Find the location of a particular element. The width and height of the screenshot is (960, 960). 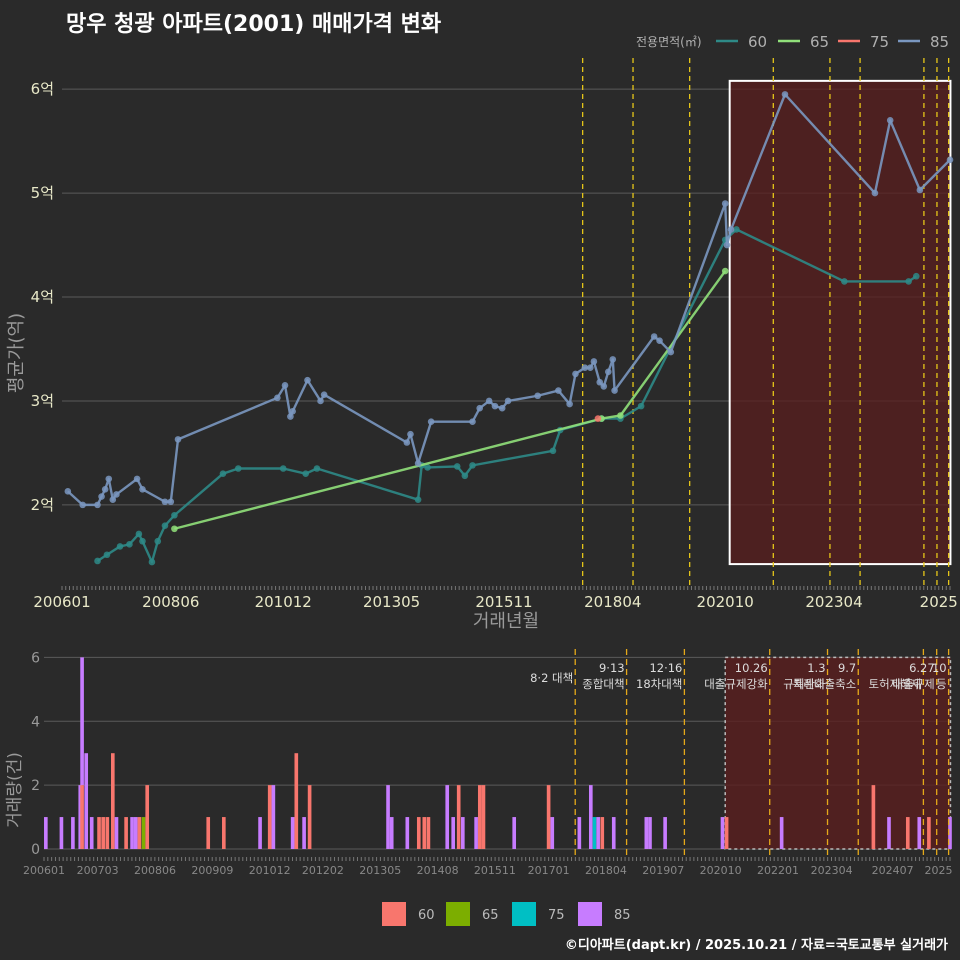

bar-legend-label: 75 is located at coordinates (556, 915).